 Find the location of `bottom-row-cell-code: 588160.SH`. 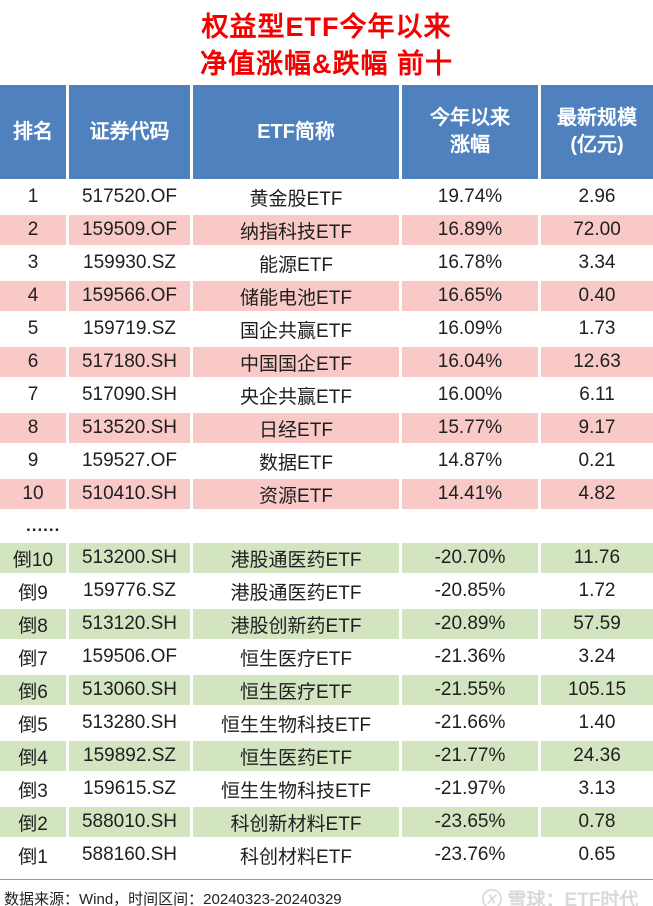

bottom-row-cell-code: 588160.SH is located at coordinates (129, 855).